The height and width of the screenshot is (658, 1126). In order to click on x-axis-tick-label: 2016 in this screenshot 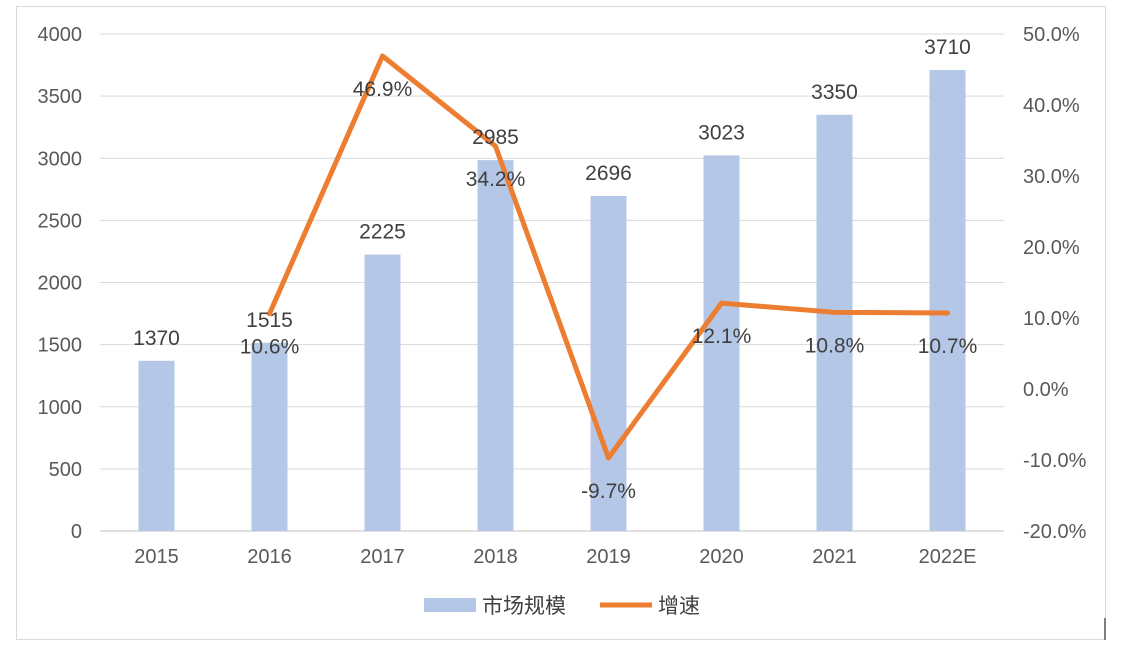, I will do `click(269, 557)`.